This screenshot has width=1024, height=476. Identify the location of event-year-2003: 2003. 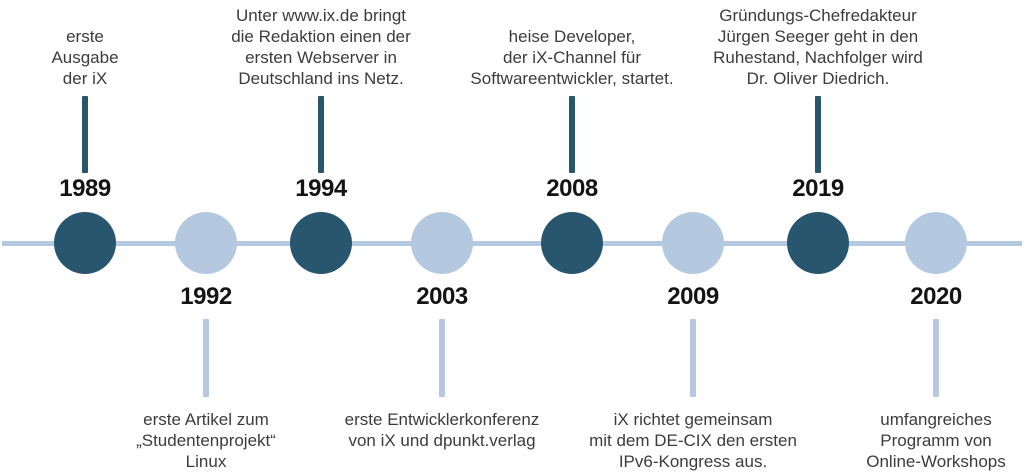
(442, 296).